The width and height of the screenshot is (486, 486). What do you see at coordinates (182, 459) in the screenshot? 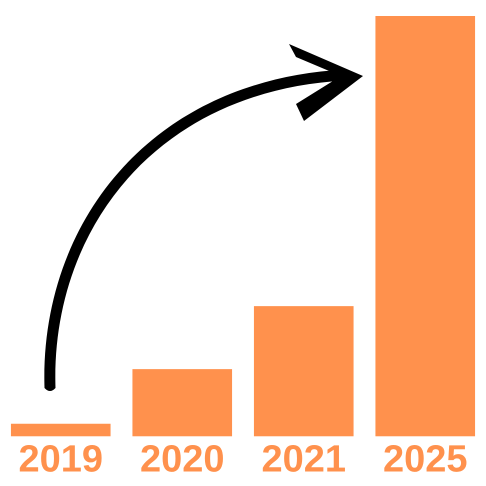
I see `x-tick-label: 2020` at bounding box center [182, 459].